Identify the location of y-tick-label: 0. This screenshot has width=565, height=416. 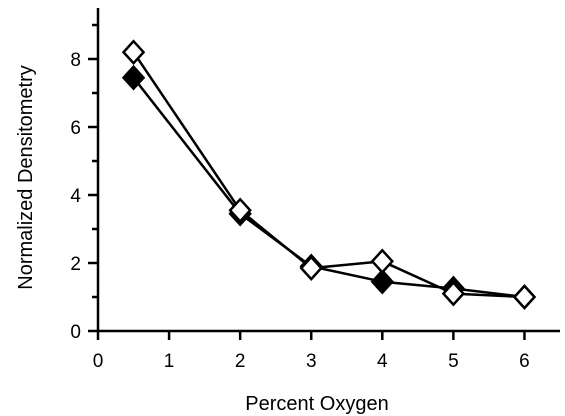
(75, 332).